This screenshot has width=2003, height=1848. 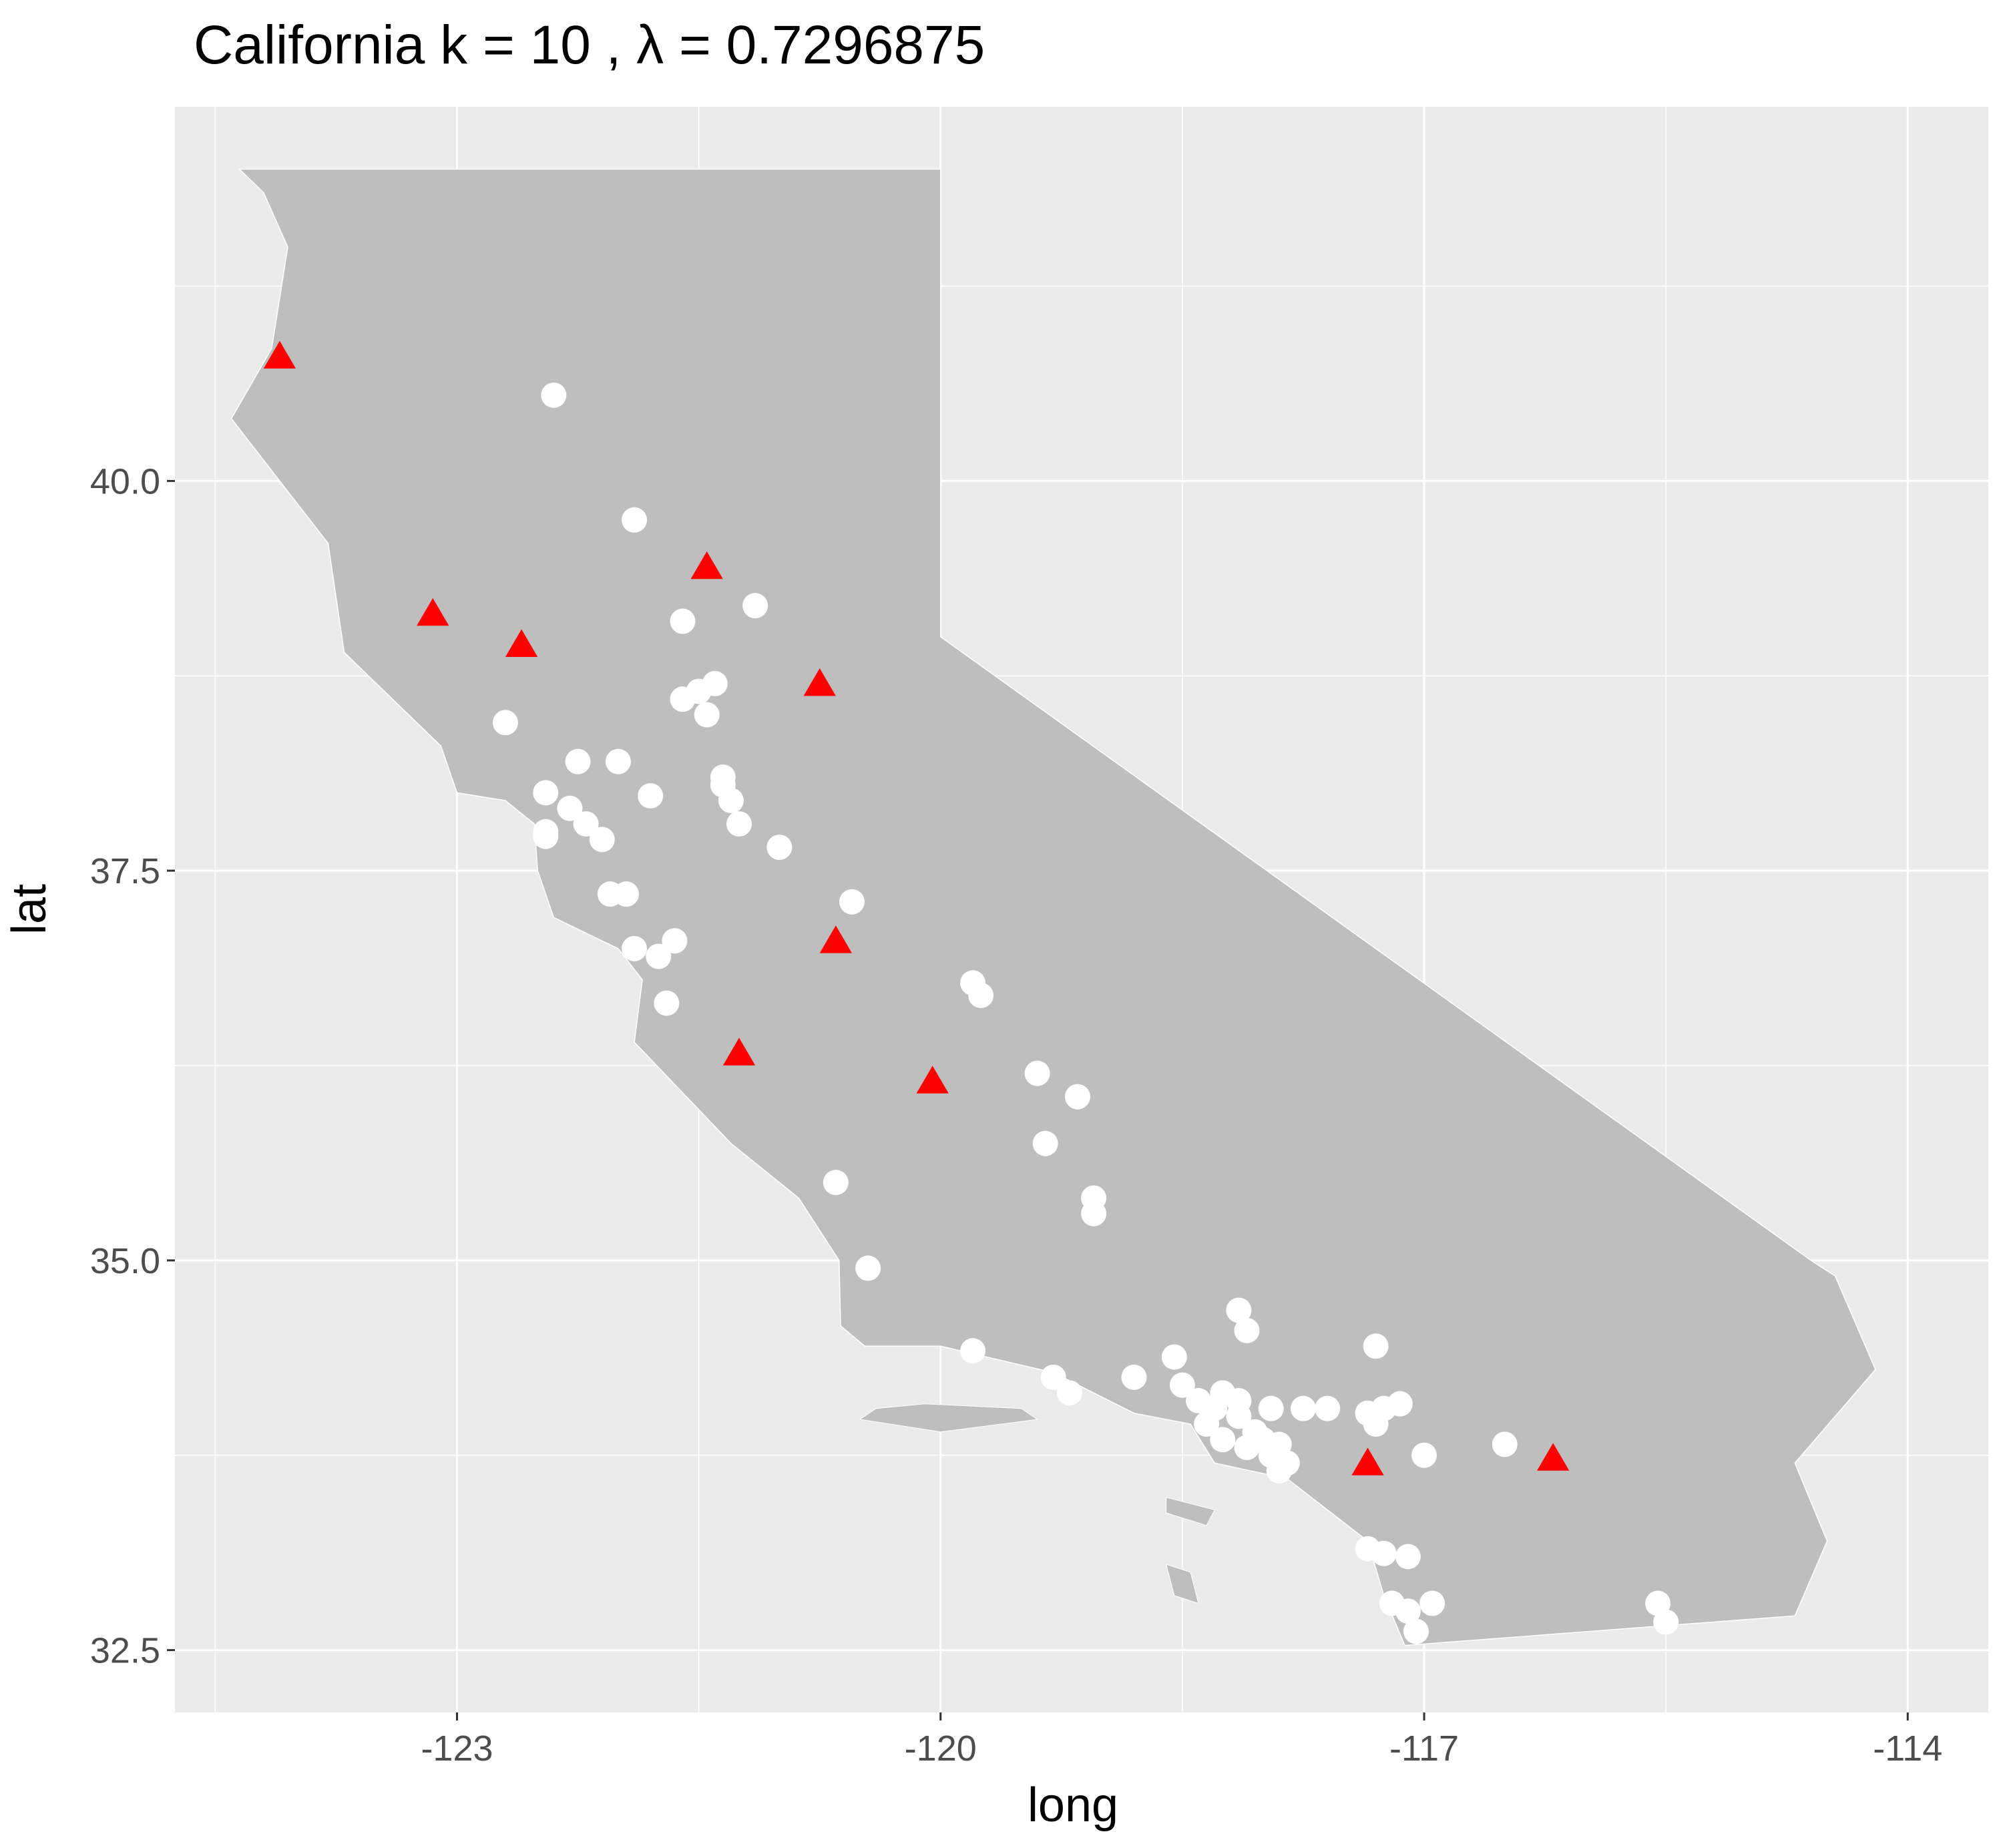 I want to click on y-axis-ticks: 32.5 35.0 37.5 40.0, so click(x=132, y=1066).